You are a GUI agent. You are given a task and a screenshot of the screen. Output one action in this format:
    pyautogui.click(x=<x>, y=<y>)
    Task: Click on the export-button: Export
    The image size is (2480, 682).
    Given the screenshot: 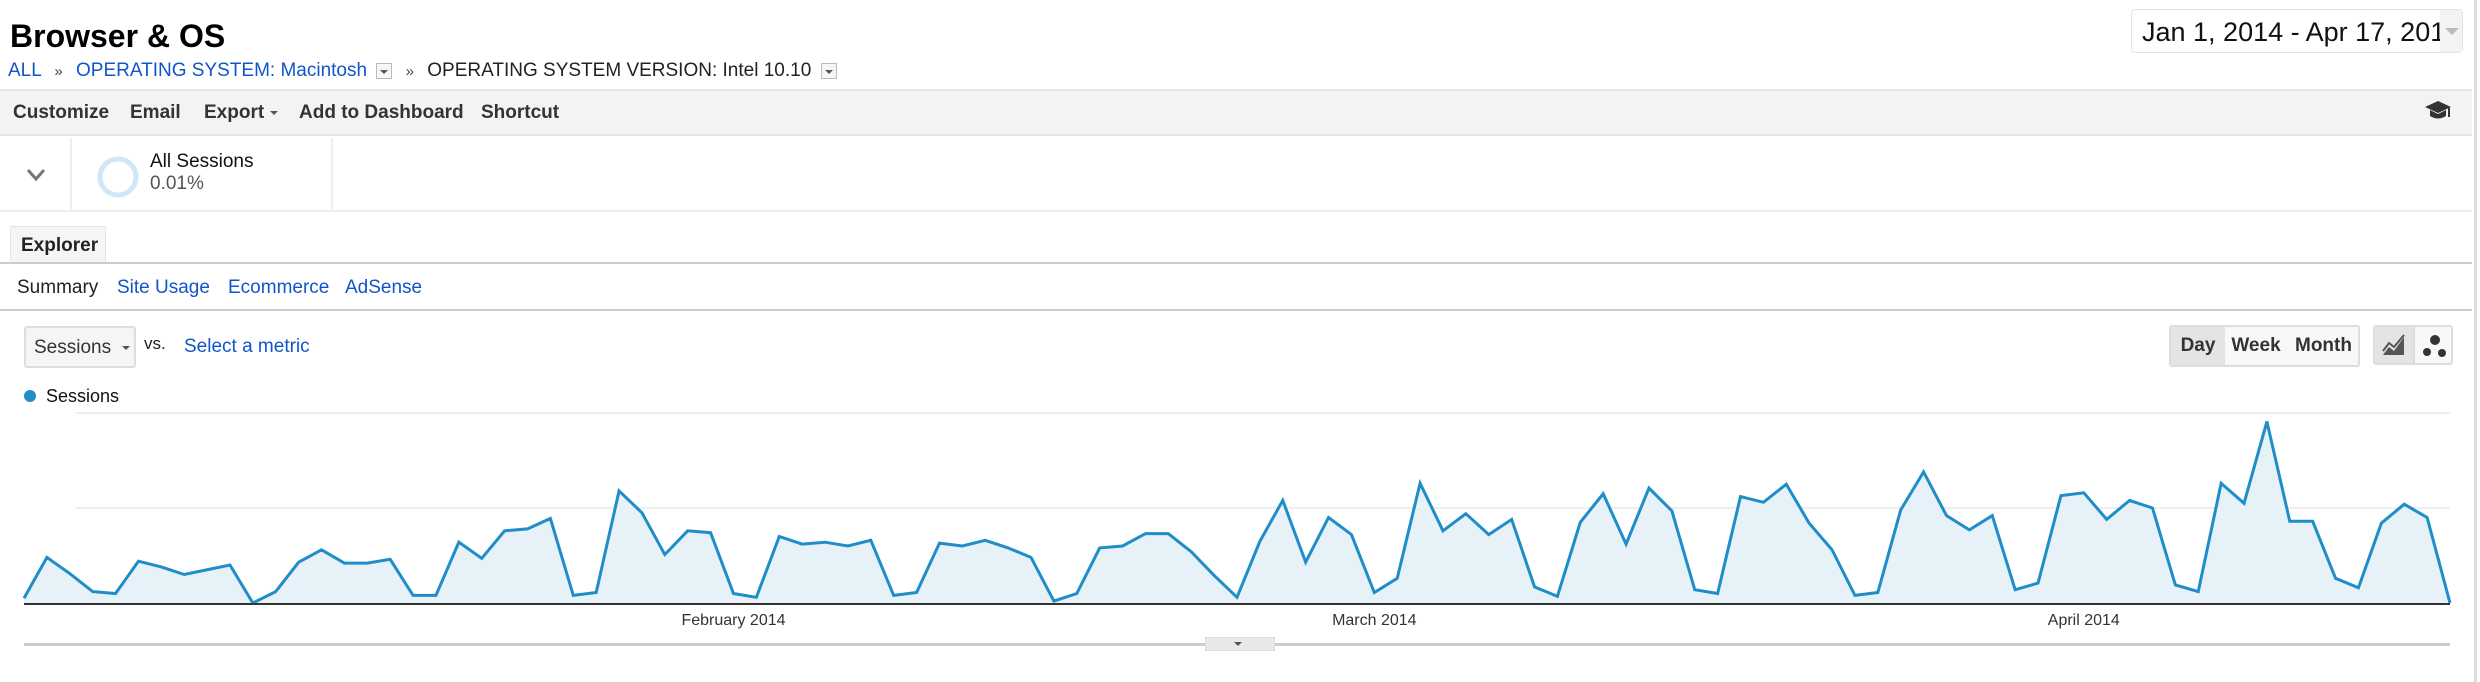 What is the action you would take?
    pyautogui.click(x=241, y=113)
    